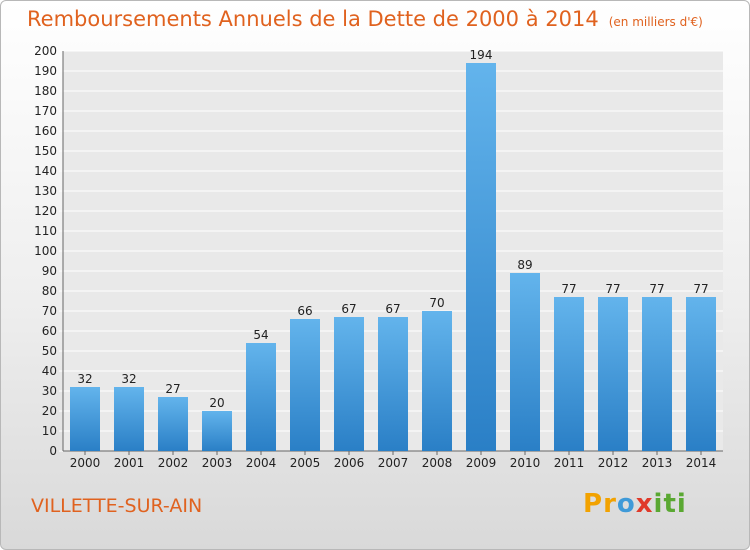 The image size is (750, 550). I want to click on data-label: 70, so click(436, 303).